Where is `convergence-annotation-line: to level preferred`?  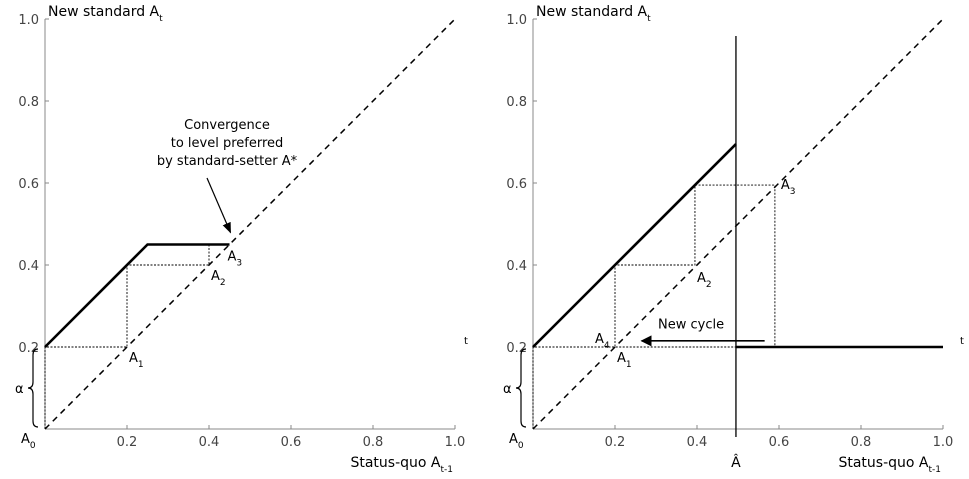
convergence-annotation-line: to level preferred is located at coordinates (227, 143).